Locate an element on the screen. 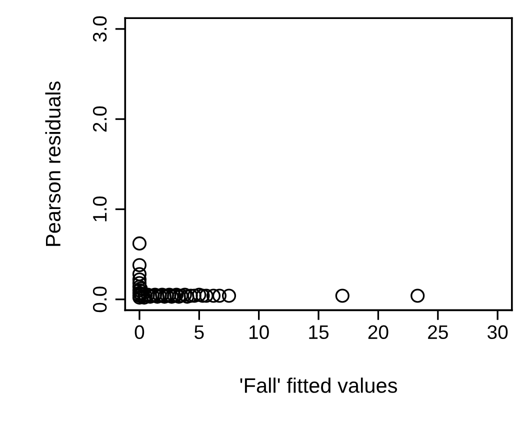 This screenshot has width=515, height=432. x-tick-label: 5 is located at coordinates (199, 332).